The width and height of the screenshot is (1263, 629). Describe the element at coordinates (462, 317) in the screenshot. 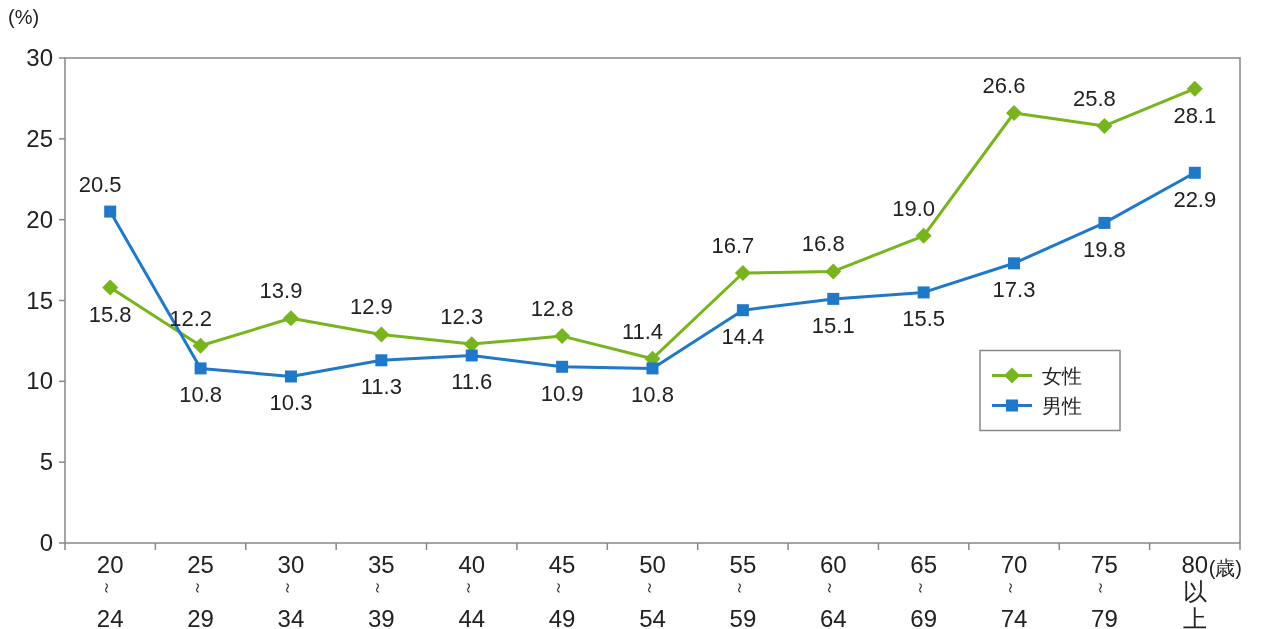

I see `data-label: 12.3` at that location.